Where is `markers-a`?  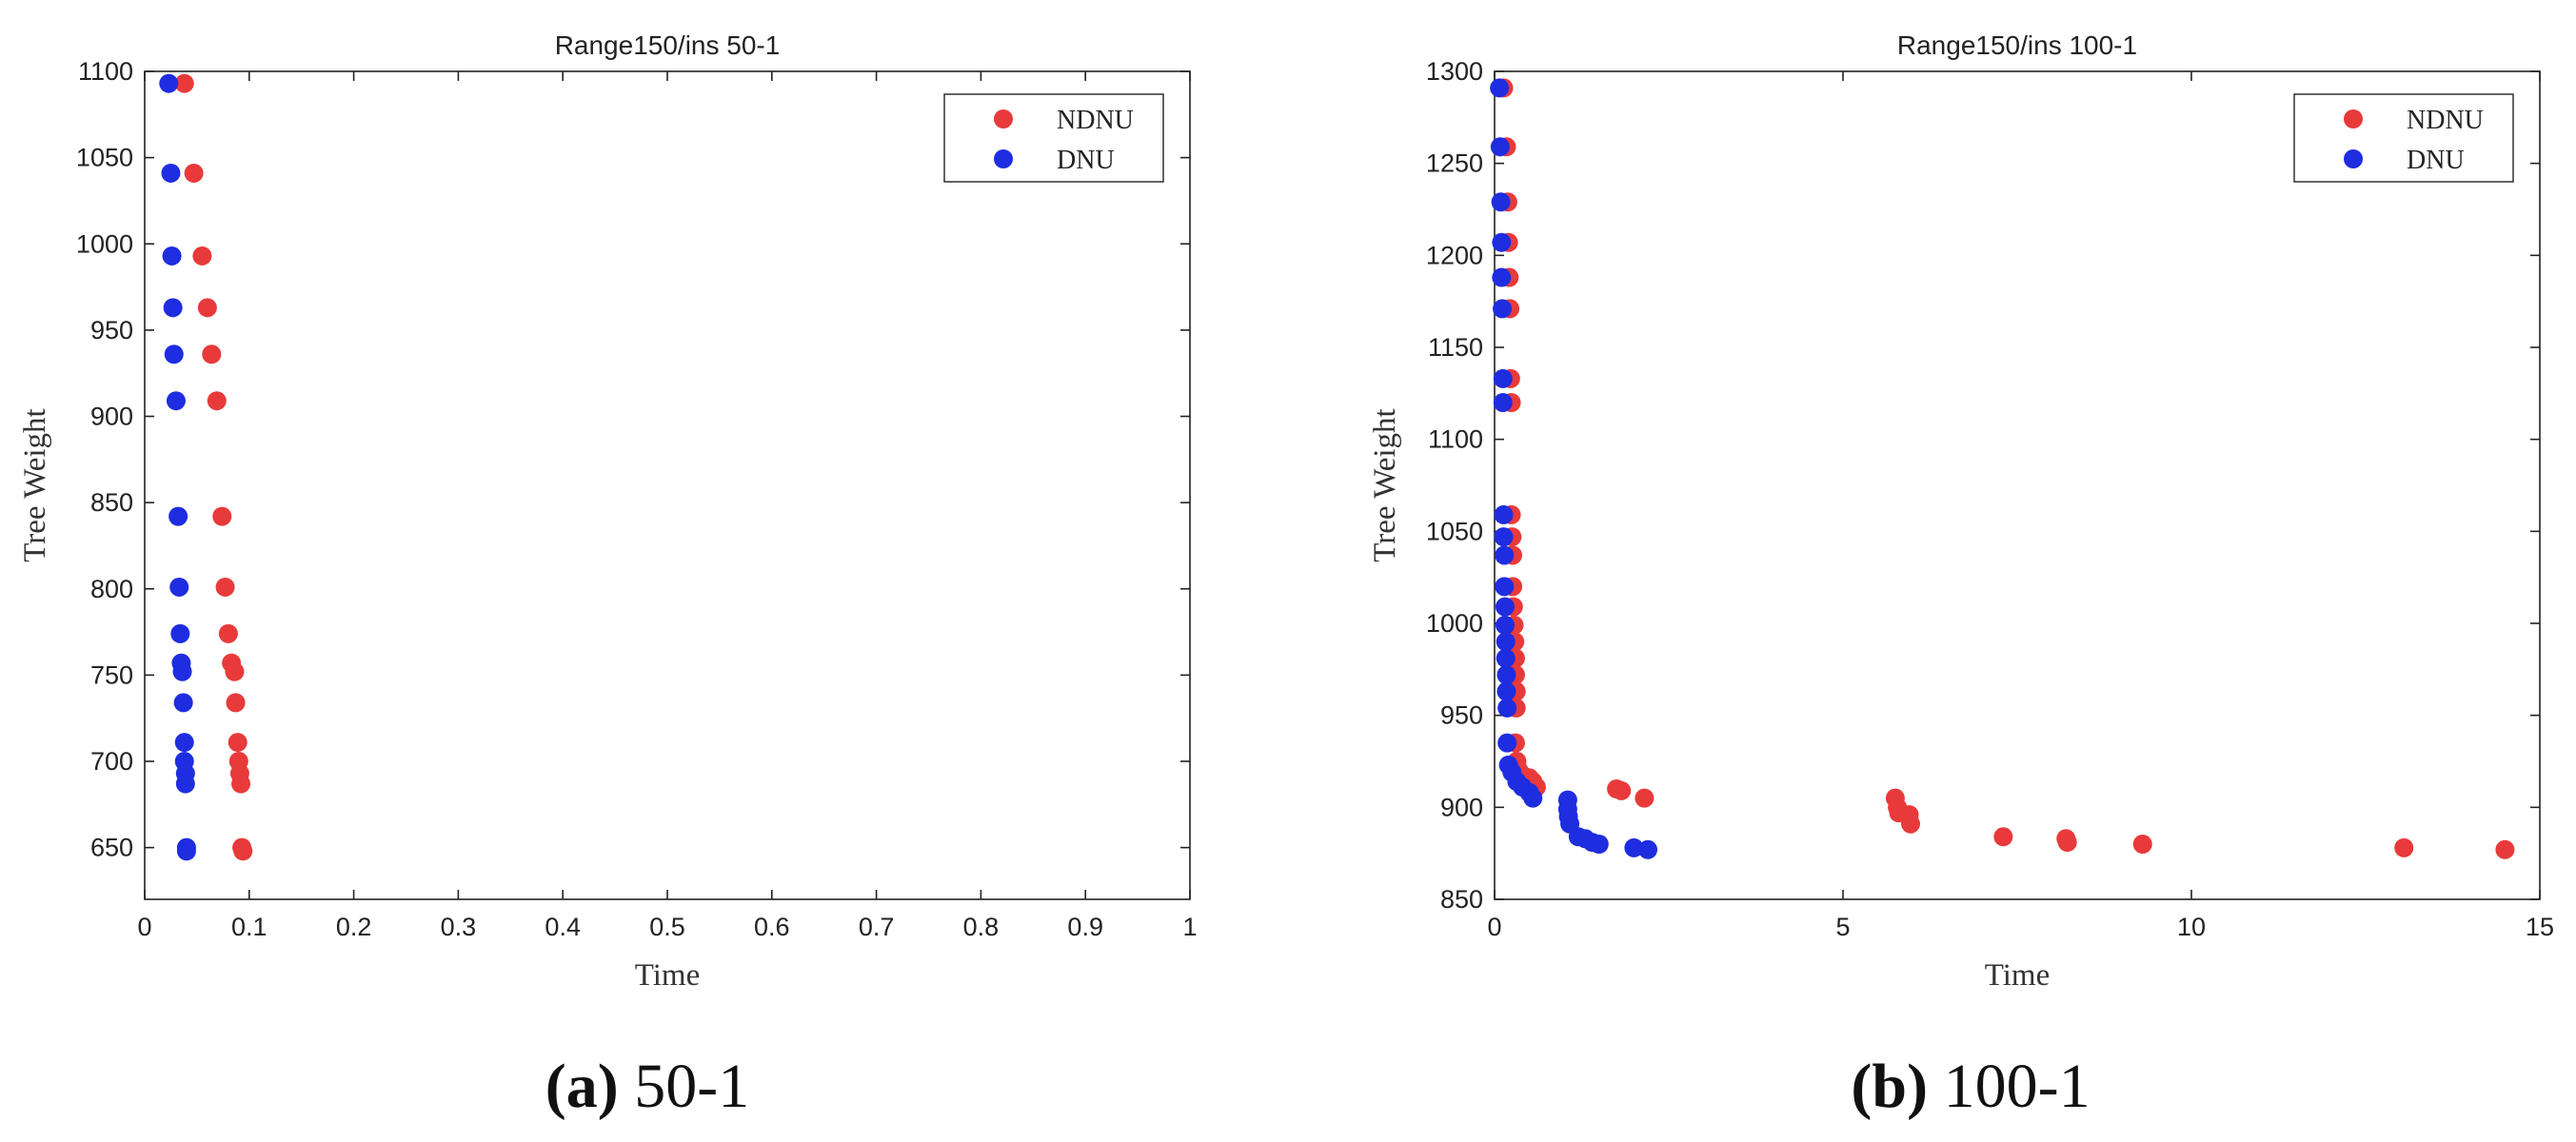 markers-a is located at coordinates (206, 467).